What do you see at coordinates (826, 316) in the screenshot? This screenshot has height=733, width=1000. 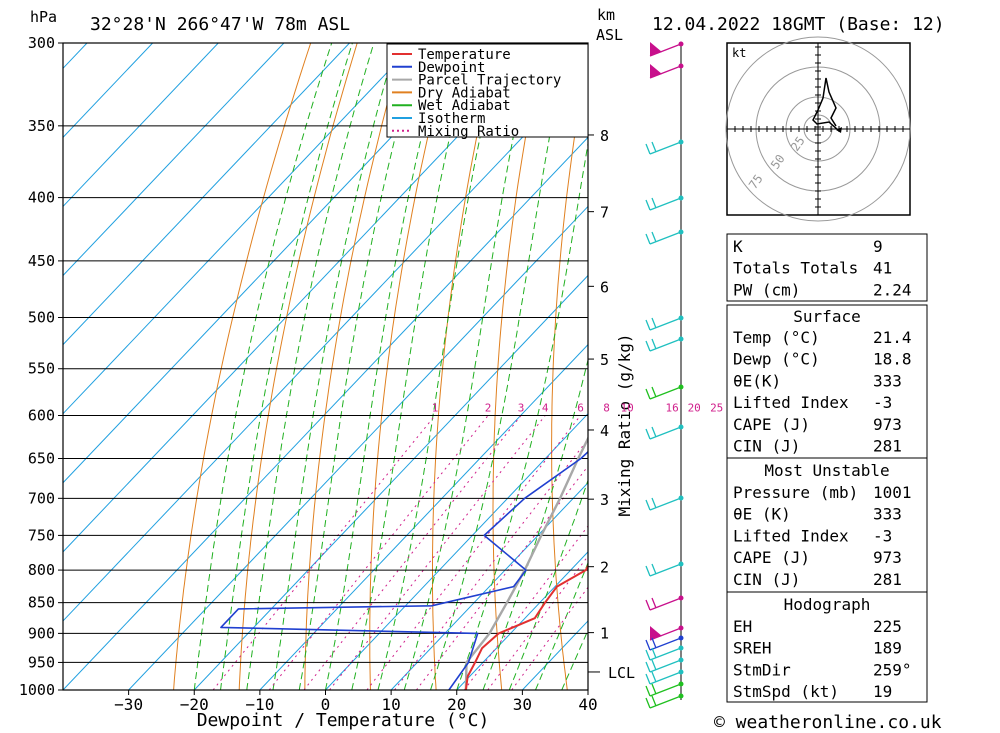 I see `surface-title: Surface` at bounding box center [826, 316].